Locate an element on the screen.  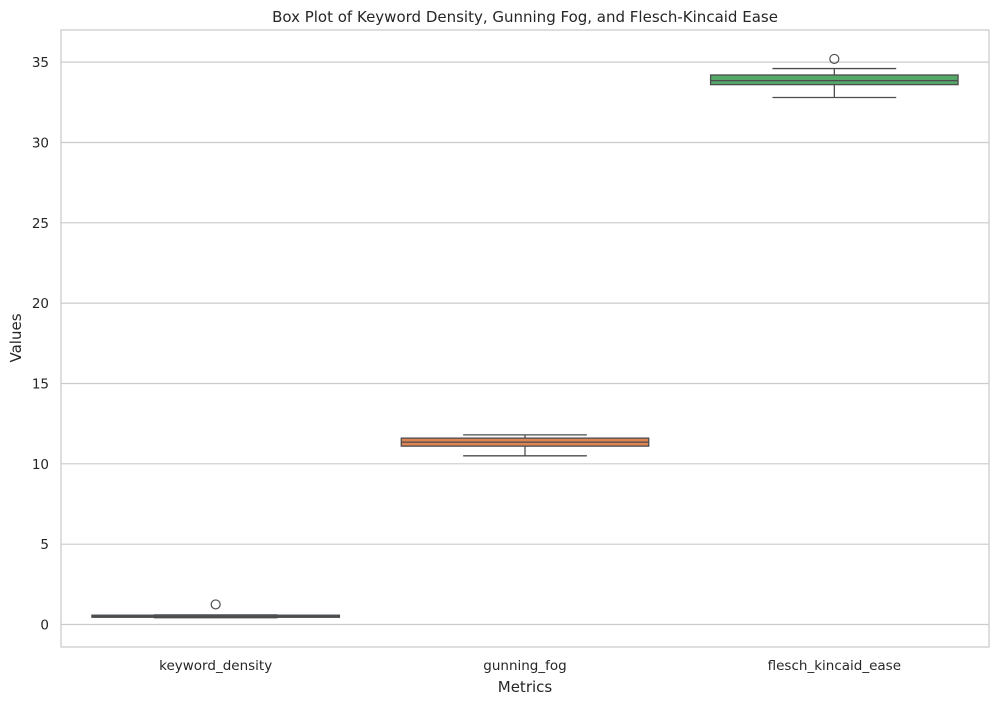
box-gunning_fog is located at coordinates (525, 445).